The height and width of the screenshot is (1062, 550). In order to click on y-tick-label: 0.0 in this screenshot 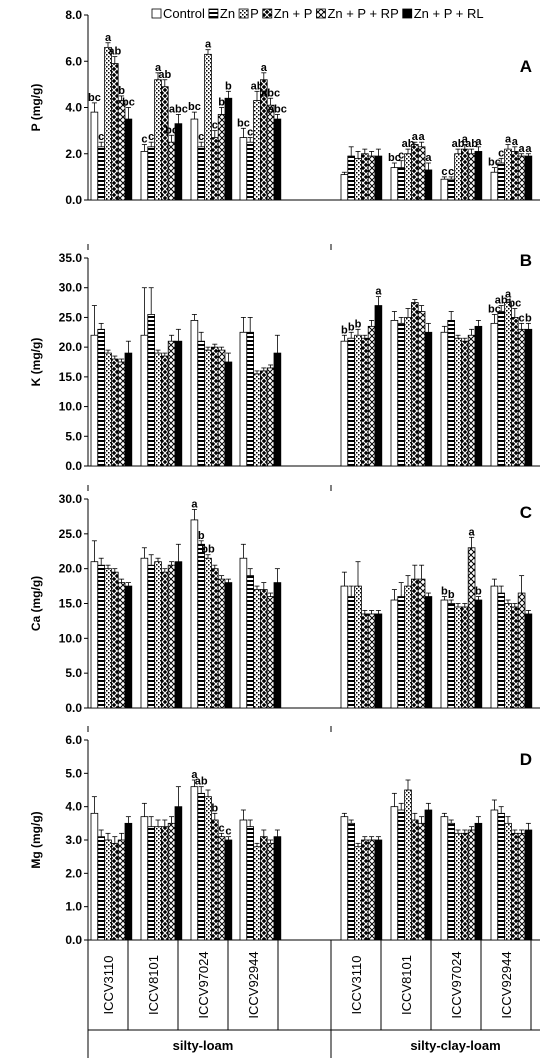, I will do `click(73, 466)`.